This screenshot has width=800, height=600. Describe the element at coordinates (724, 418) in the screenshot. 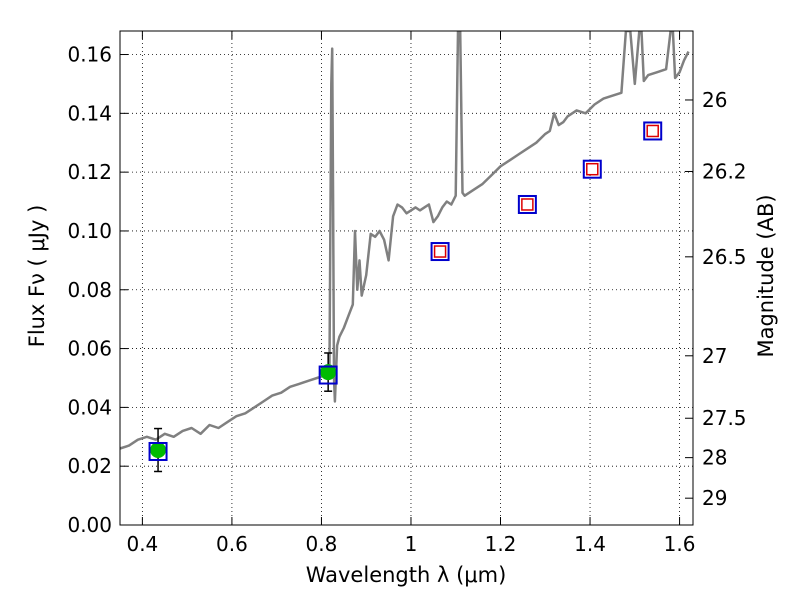

I see `y2-tick-label: 27.5` at that location.